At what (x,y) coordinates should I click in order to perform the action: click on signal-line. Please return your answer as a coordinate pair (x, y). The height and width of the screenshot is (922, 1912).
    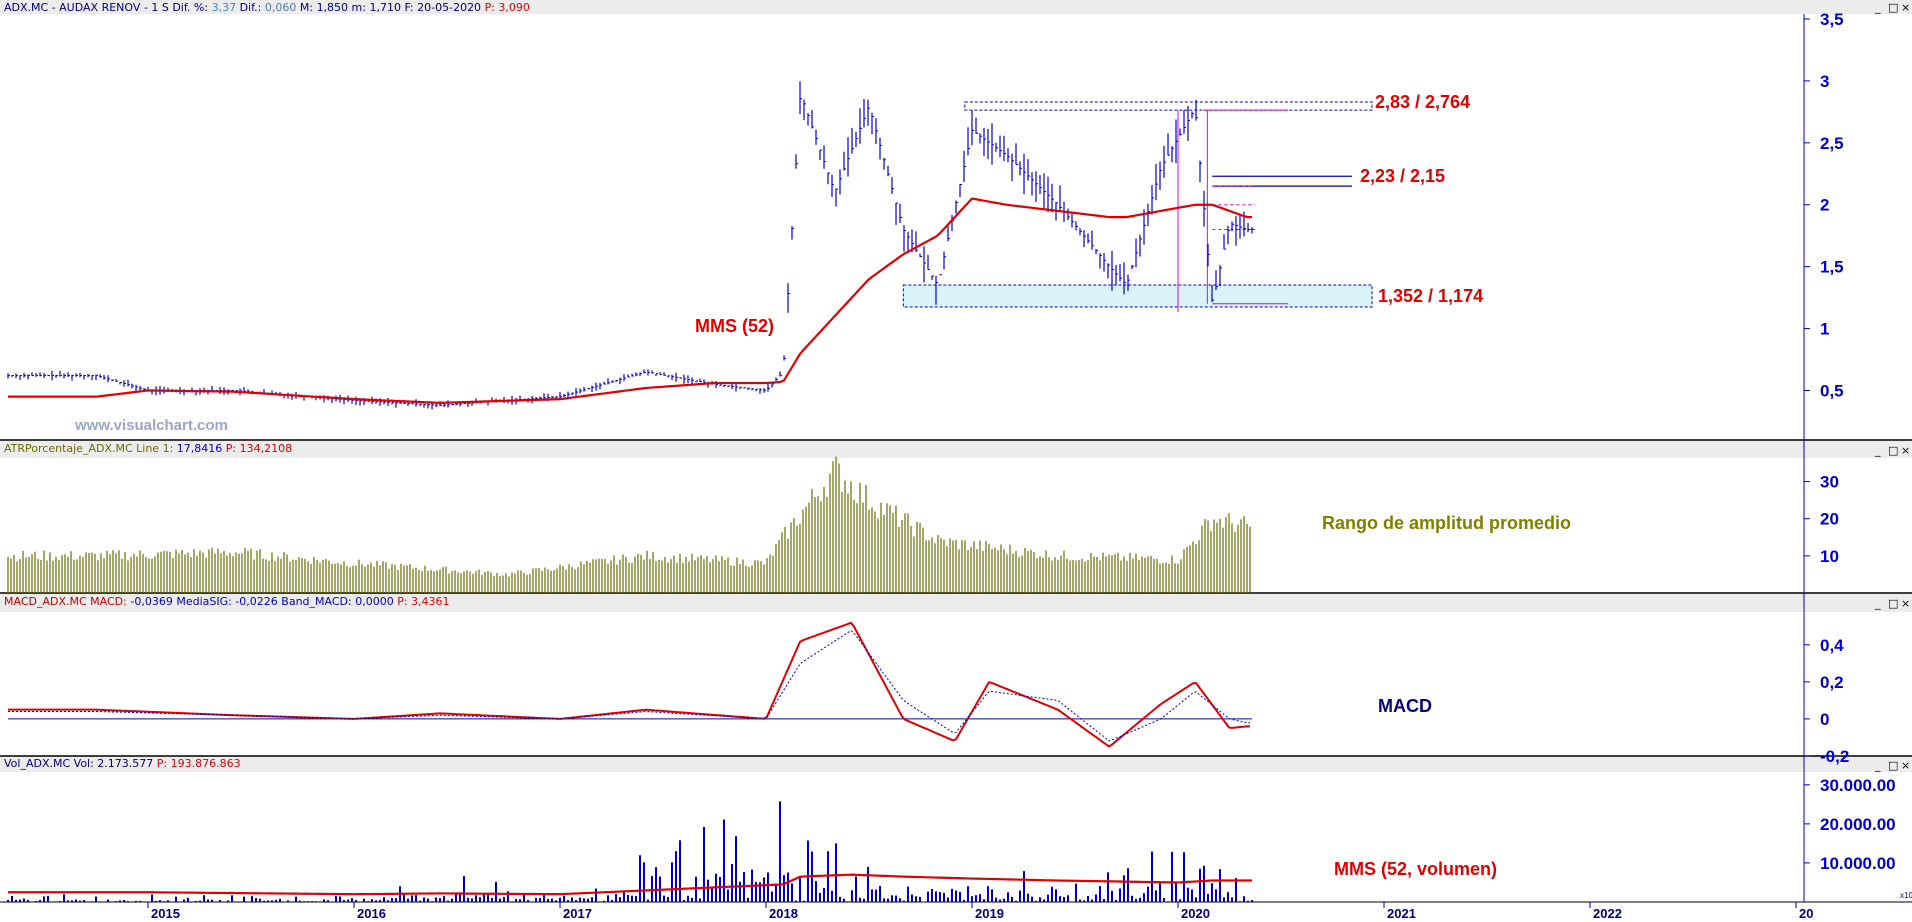
    Looking at the image, I should click on (629, 685).